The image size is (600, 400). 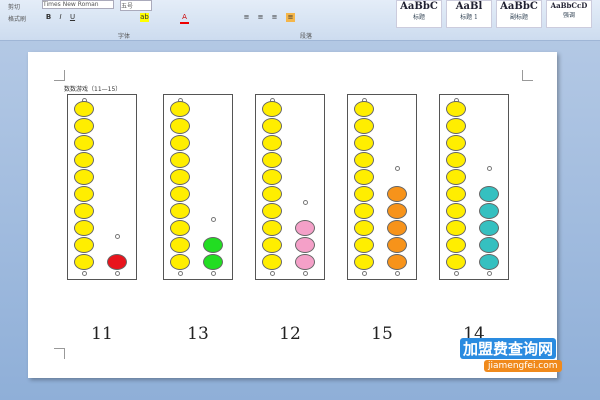 I want to click on watermark-logo: 加盟费查询网 jiamengfei.com, so click(x=516, y=359).